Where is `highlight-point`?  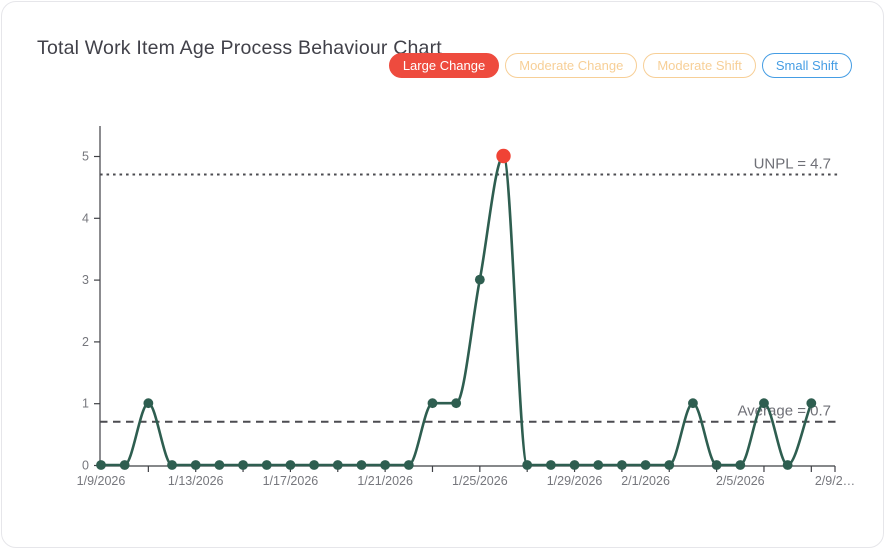 highlight-point is located at coordinates (503, 156).